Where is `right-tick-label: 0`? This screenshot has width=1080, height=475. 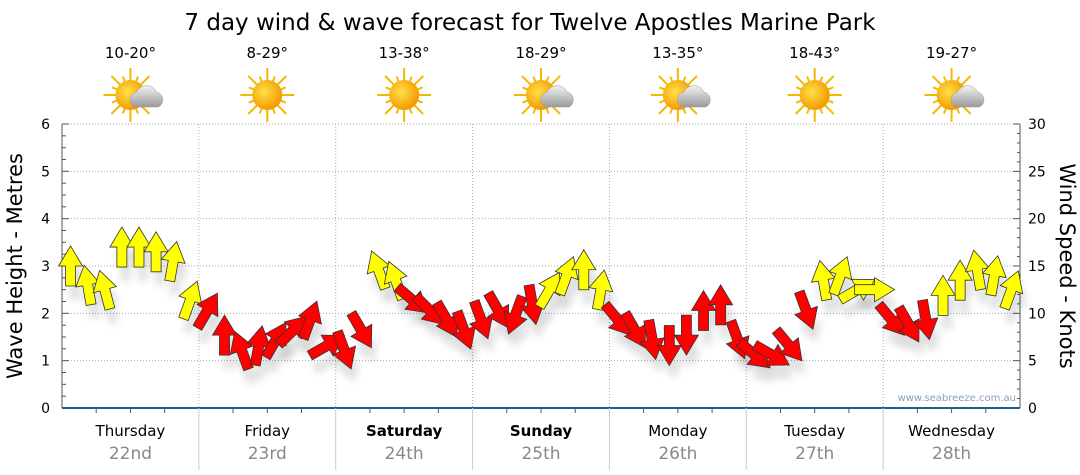 right-tick-label: 0 is located at coordinates (1032, 409).